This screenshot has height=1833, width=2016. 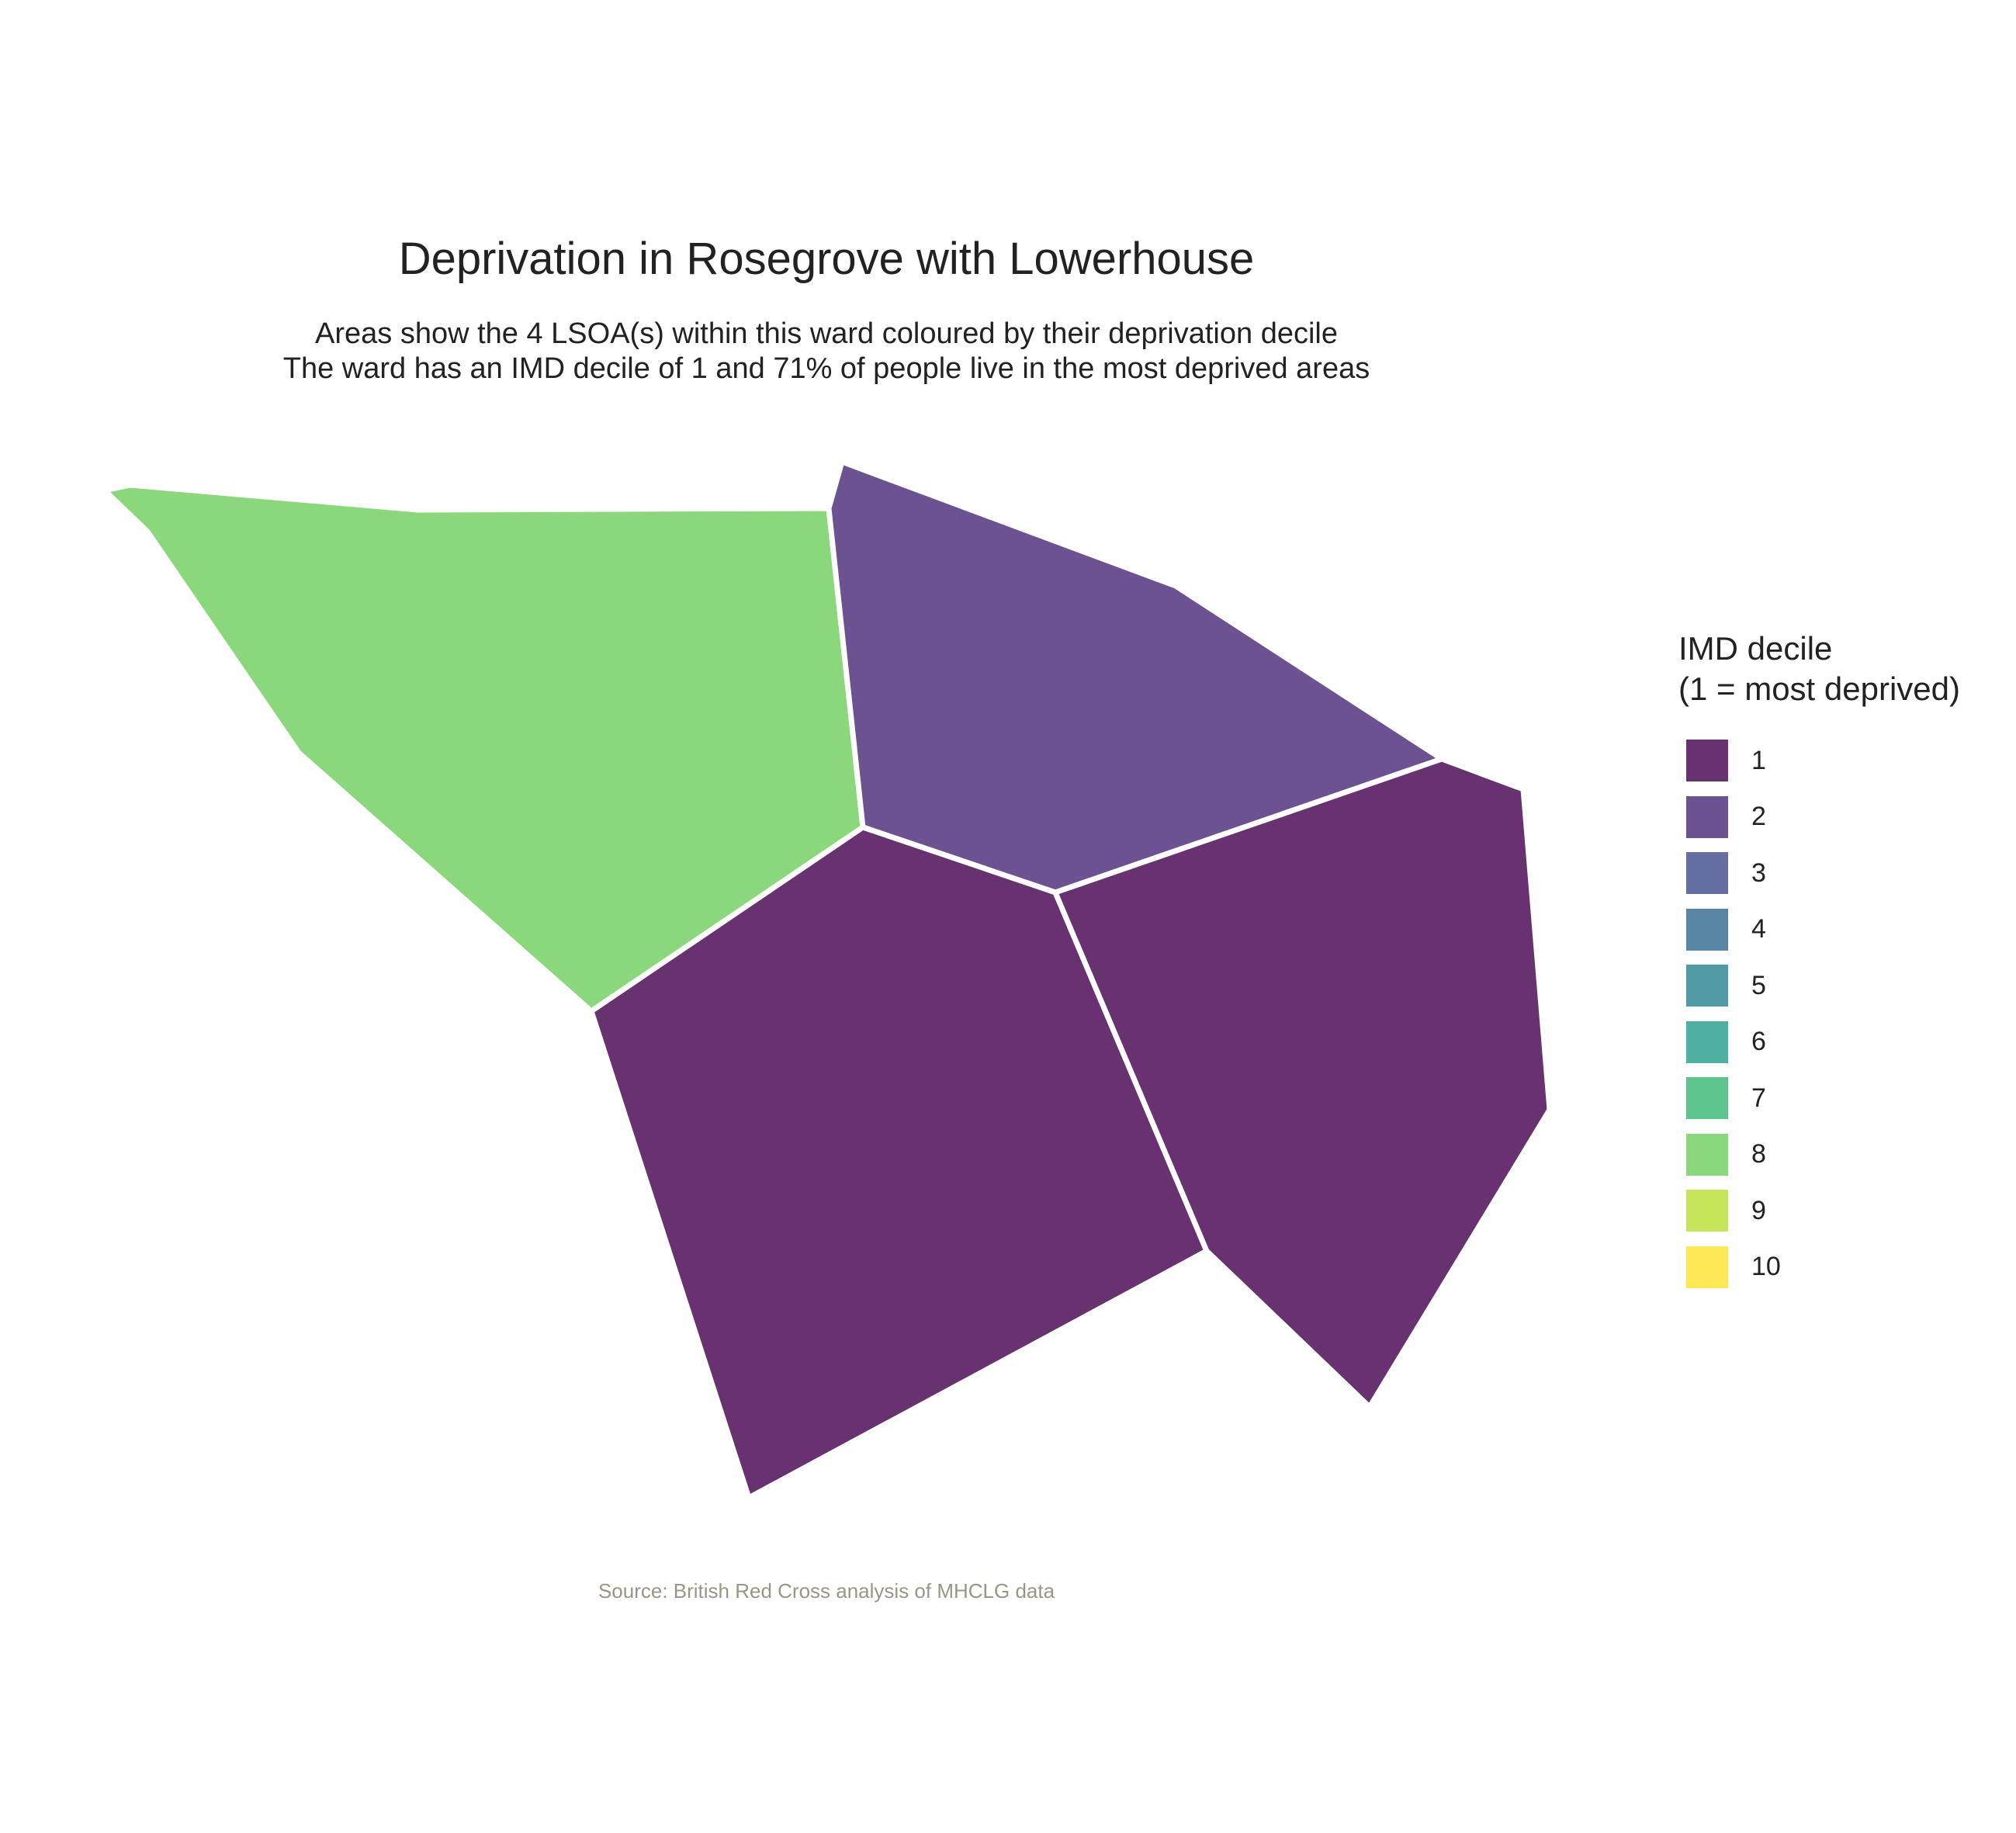 What do you see at coordinates (1819, 1267) in the screenshot?
I see `legend-item-10: 10` at bounding box center [1819, 1267].